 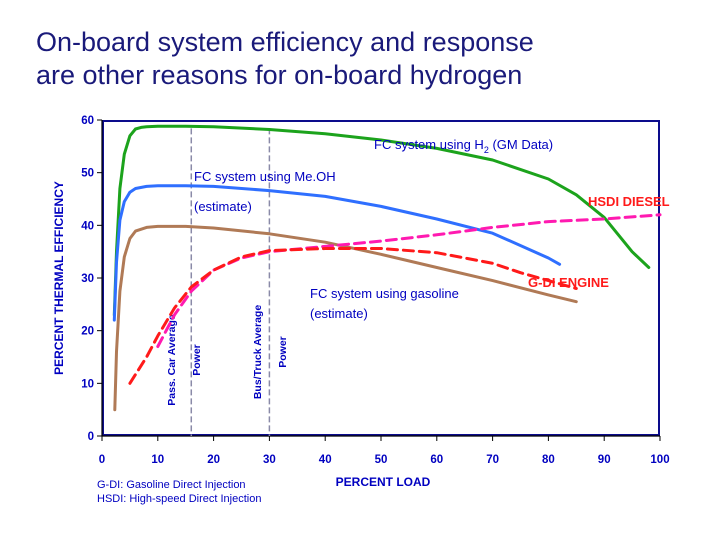 What do you see at coordinates (269, 460) in the screenshot?
I see `x-tick-label: 30` at bounding box center [269, 460].